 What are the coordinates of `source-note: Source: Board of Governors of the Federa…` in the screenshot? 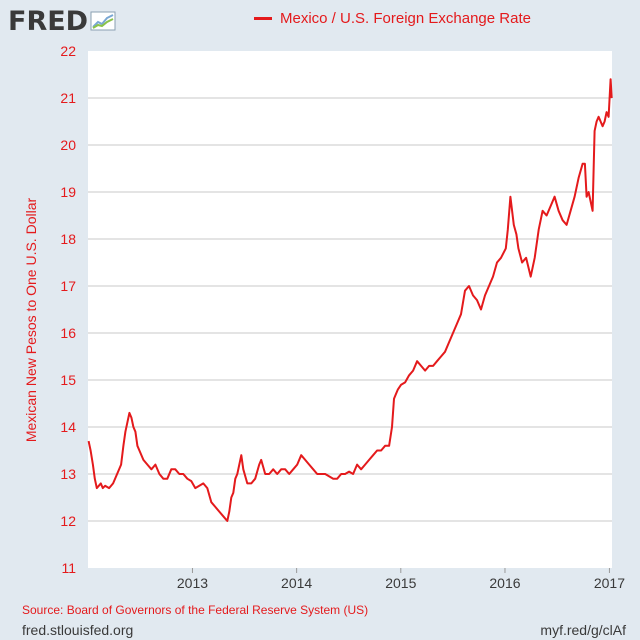 It's located at (195, 610).